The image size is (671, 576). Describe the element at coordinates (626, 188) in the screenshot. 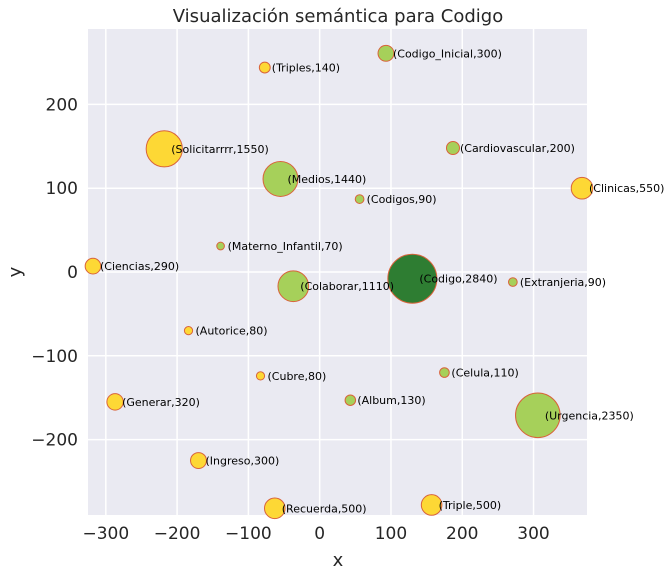

I see `point-label: (Clinicas,550)` at that location.